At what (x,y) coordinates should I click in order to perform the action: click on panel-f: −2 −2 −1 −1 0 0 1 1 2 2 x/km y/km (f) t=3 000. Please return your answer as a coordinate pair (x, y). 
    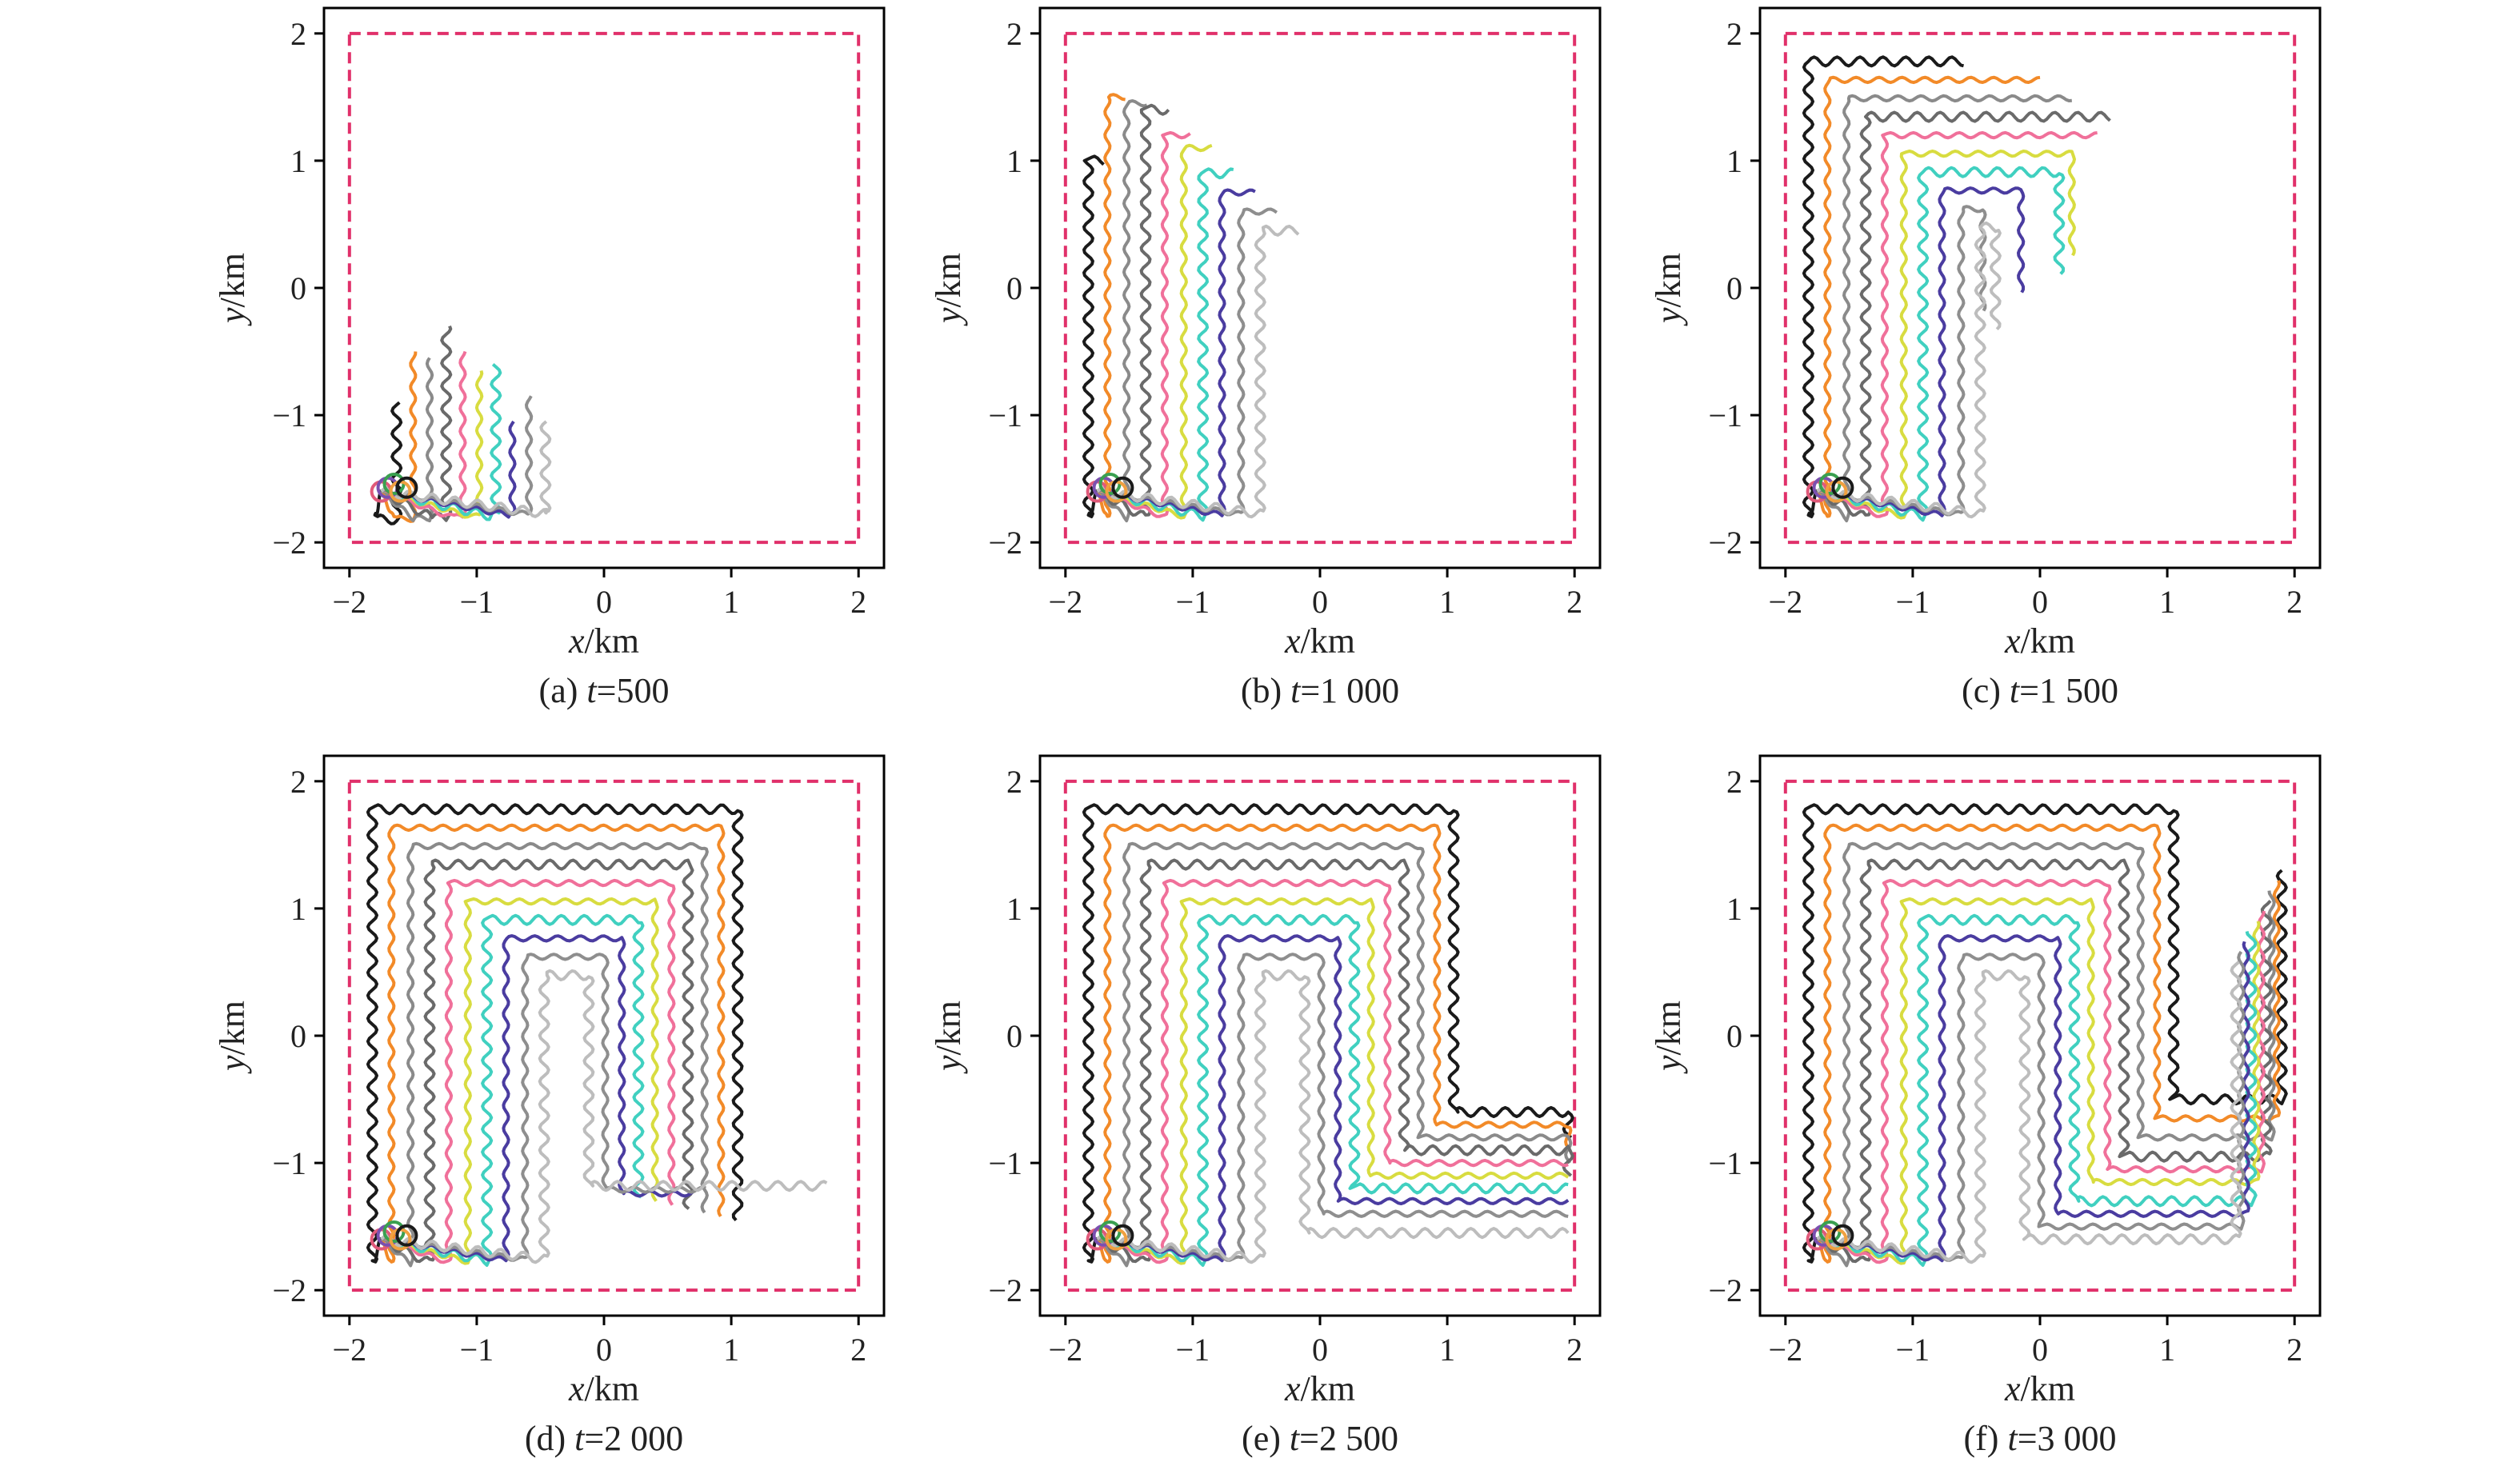
    Looking at the image, I should click on (1985, 1106).